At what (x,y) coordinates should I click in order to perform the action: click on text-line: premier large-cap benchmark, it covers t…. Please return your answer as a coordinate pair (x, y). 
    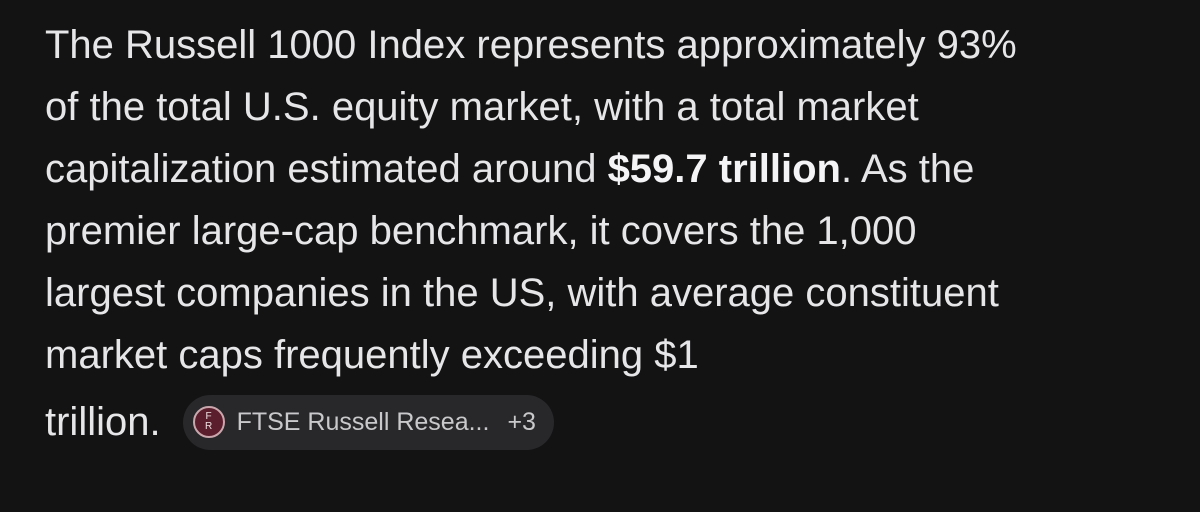
    Looking at the image, I should click on (481, 231).